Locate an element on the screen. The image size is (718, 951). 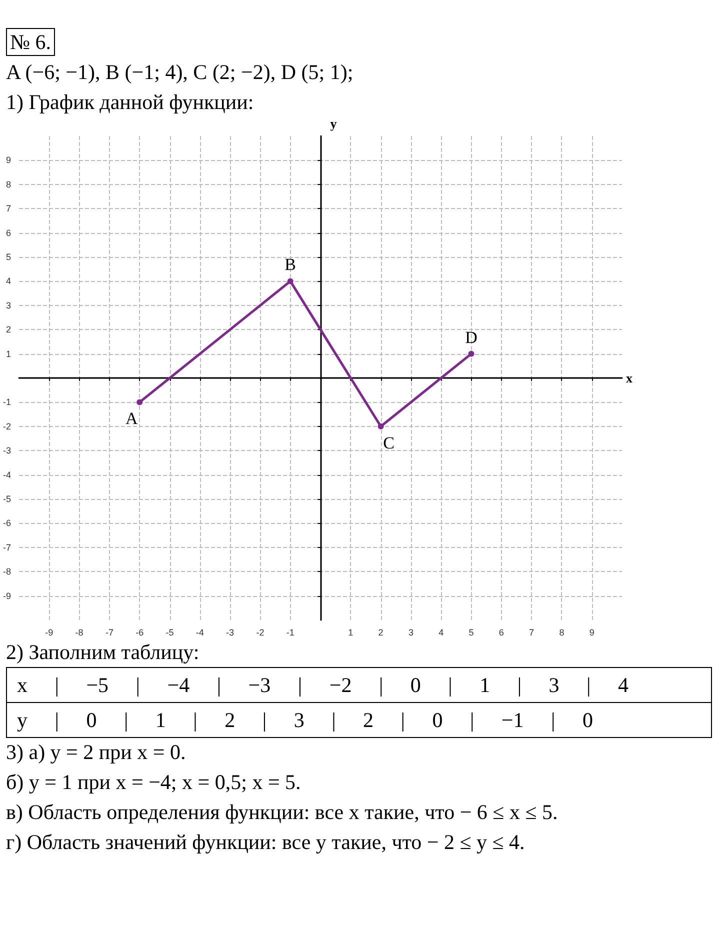
x-tick-label: 8 is located at coordinates (561, 633).